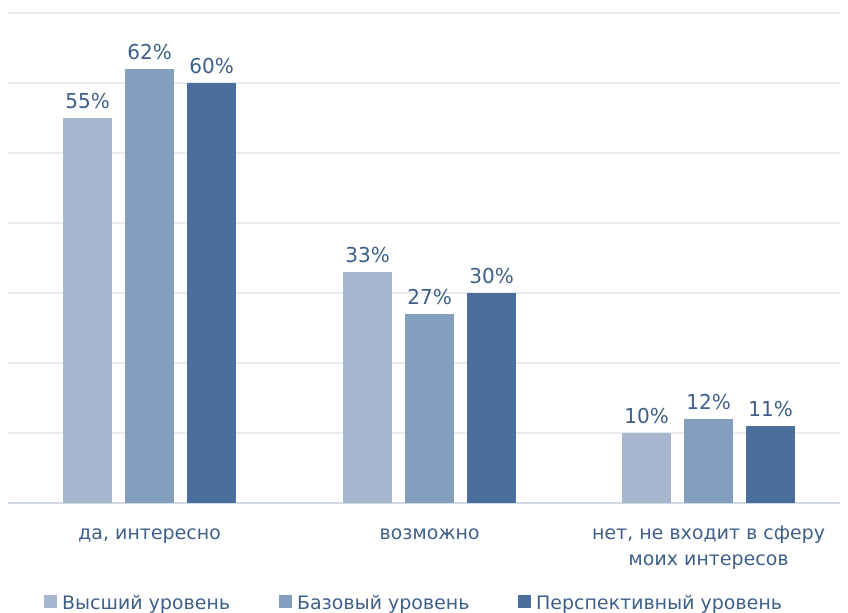 This screenshot has height=613, width=848. I want to click on data-label: 62%, so click(149, 52).